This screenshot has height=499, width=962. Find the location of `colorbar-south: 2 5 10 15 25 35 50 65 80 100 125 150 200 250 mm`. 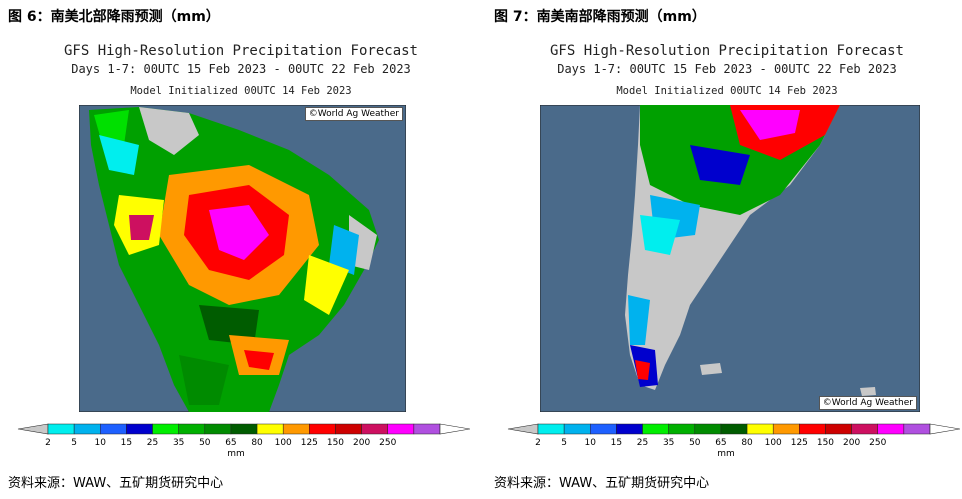

colorbar-south: 2 5 10 15 25 35 50 65 80 100 125 150 200 250 mm is located at coordinates (730, 442).